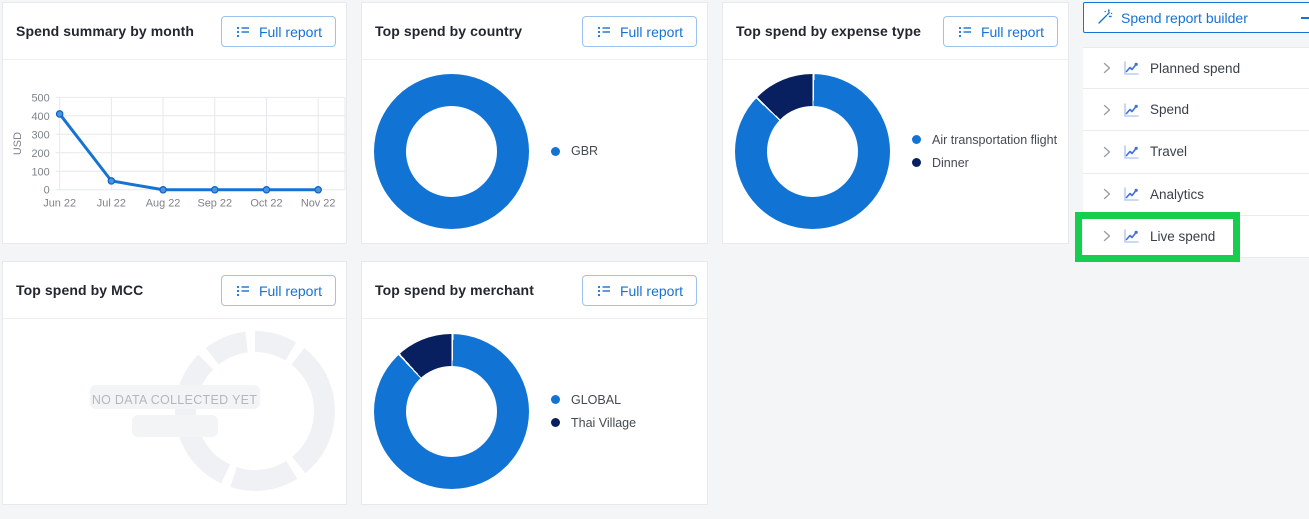  I want to click on svg-text: 200, so click(40, 154).